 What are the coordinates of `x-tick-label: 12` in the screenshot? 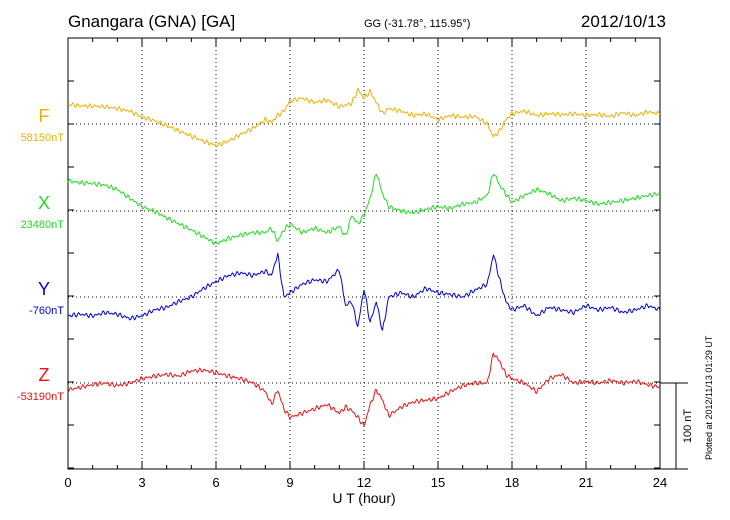 It's located at (364, 482).